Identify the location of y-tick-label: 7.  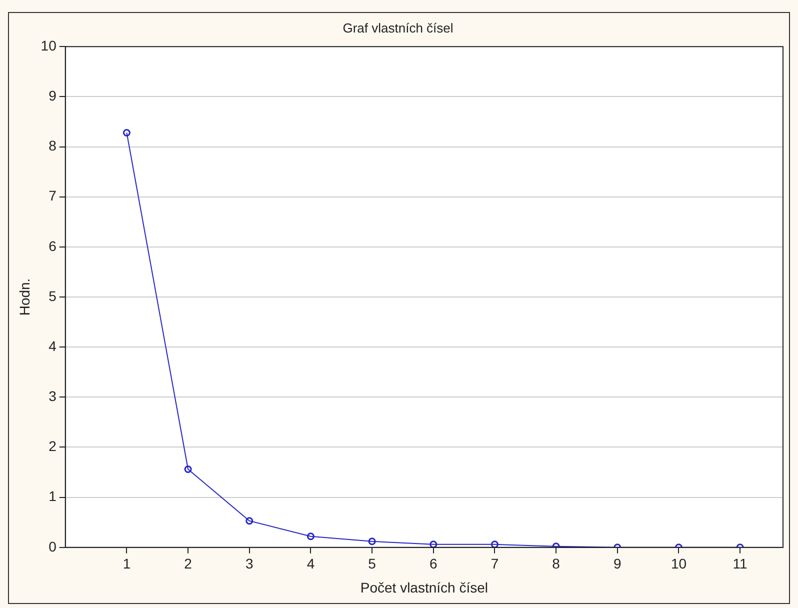
(52, 196).